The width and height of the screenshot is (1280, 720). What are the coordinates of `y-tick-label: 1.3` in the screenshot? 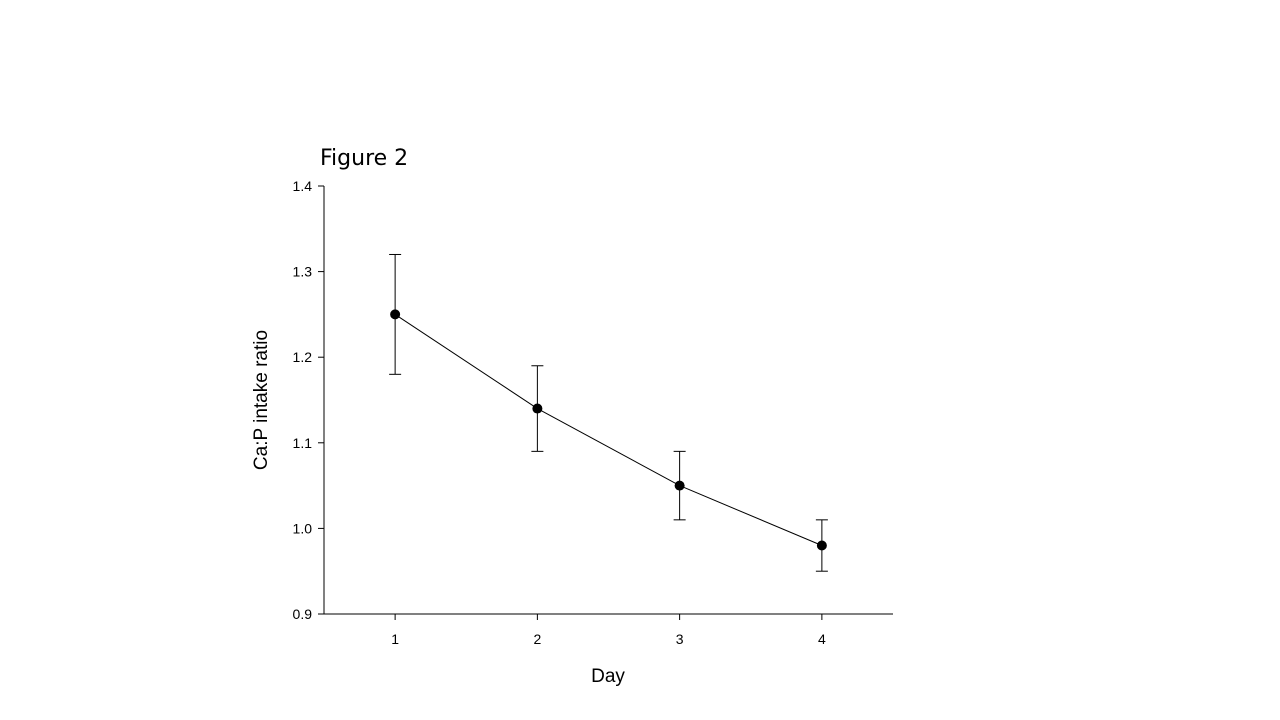 It's located at (303, 272).